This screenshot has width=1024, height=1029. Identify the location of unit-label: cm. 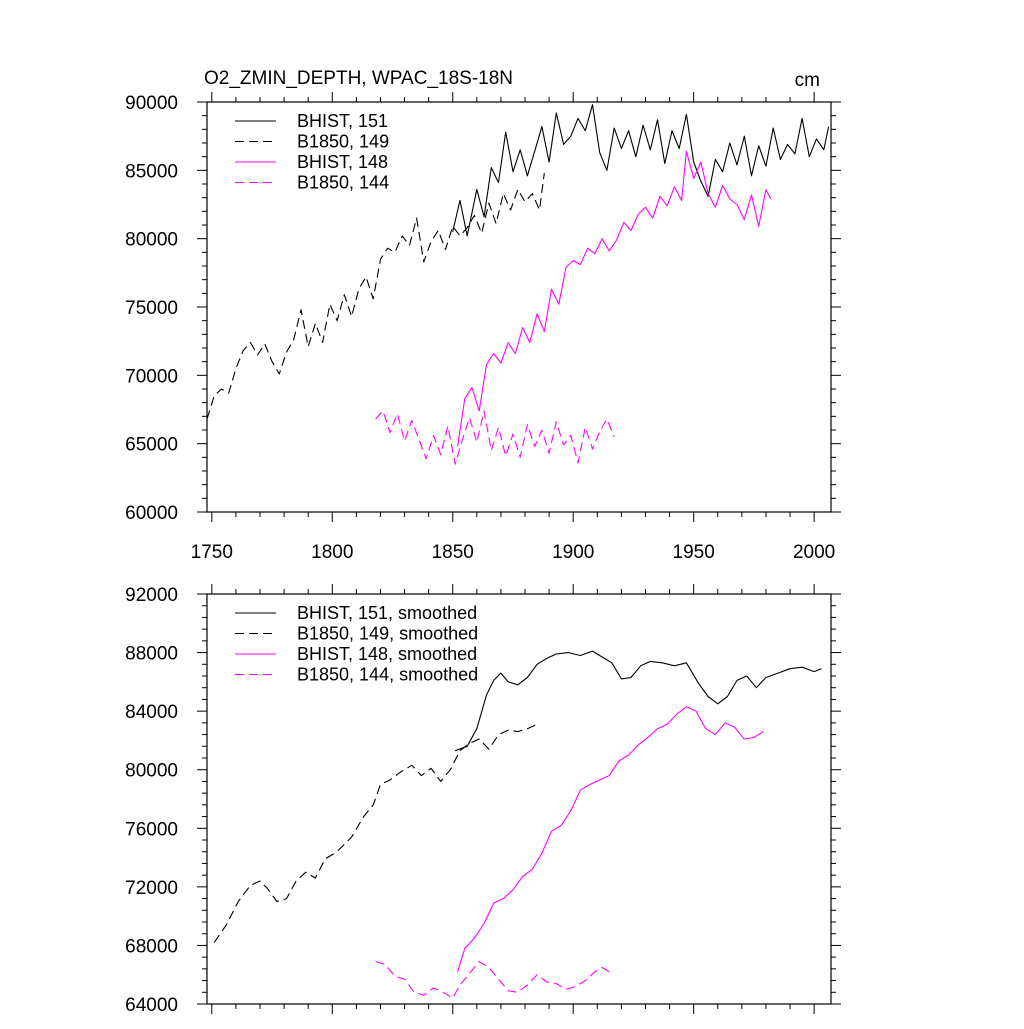
(807, 80).